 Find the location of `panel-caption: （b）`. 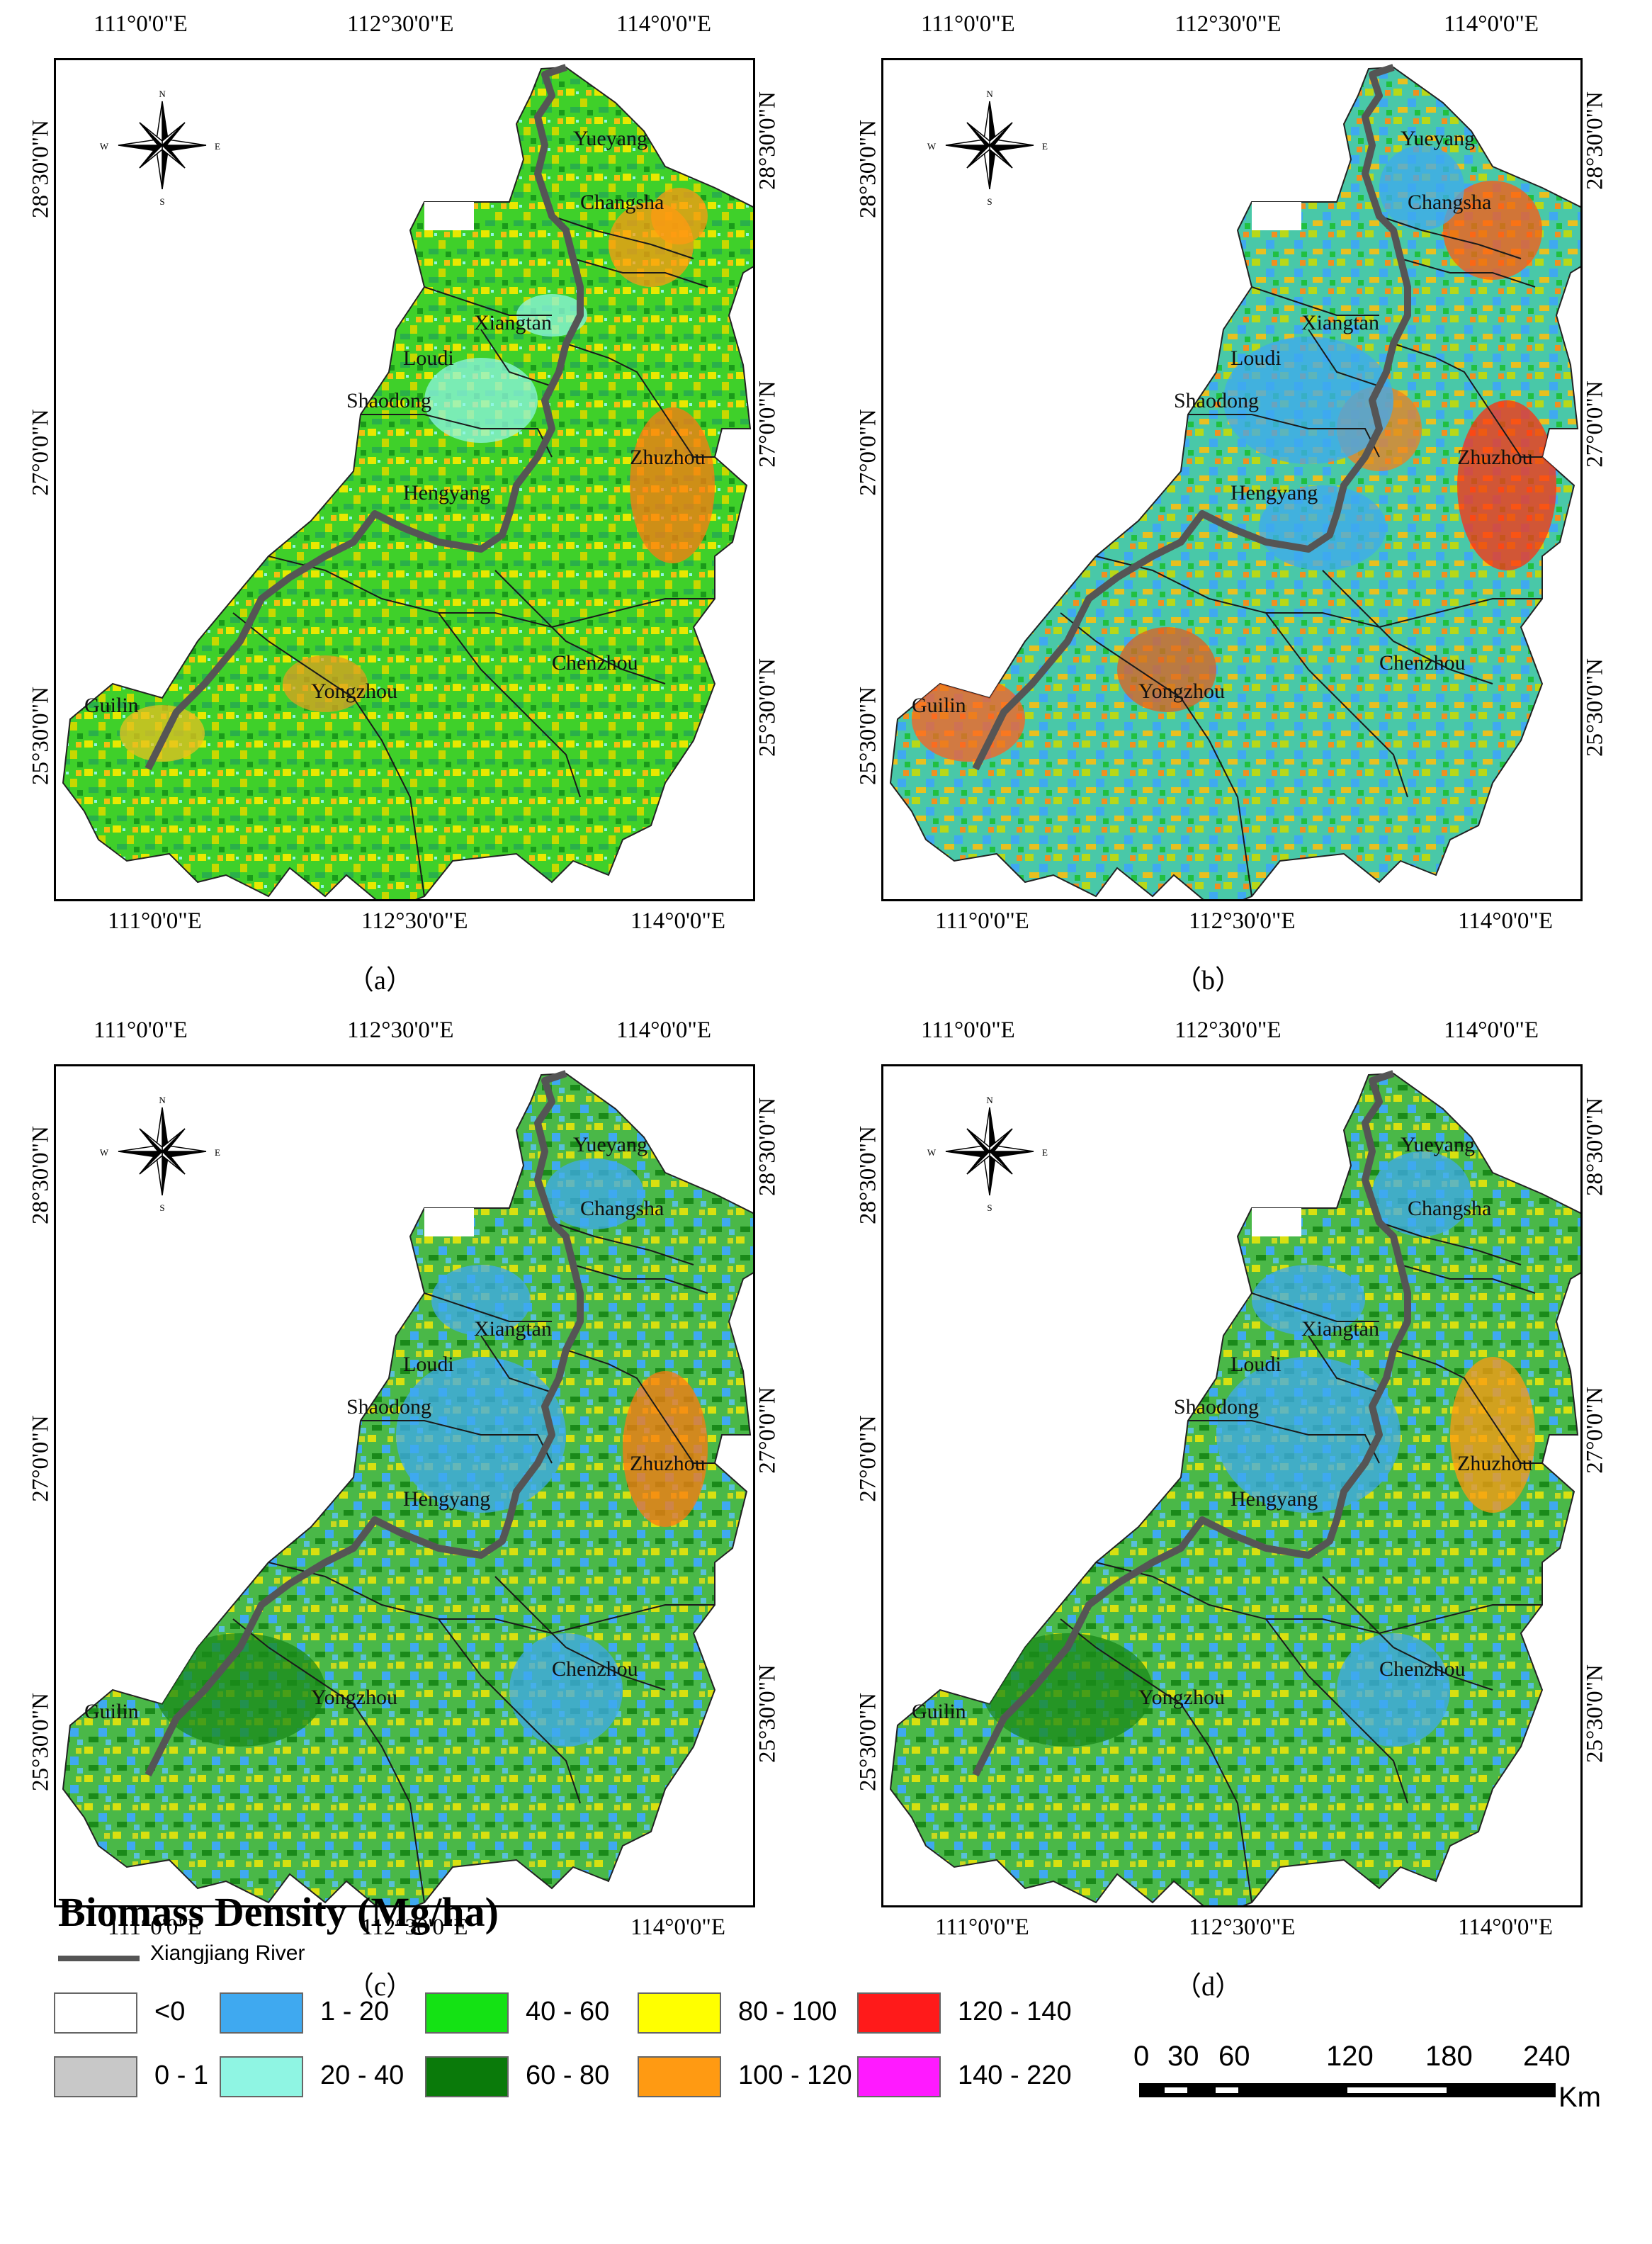

panel-caption: （b） is located at coordinates (1209, 981).